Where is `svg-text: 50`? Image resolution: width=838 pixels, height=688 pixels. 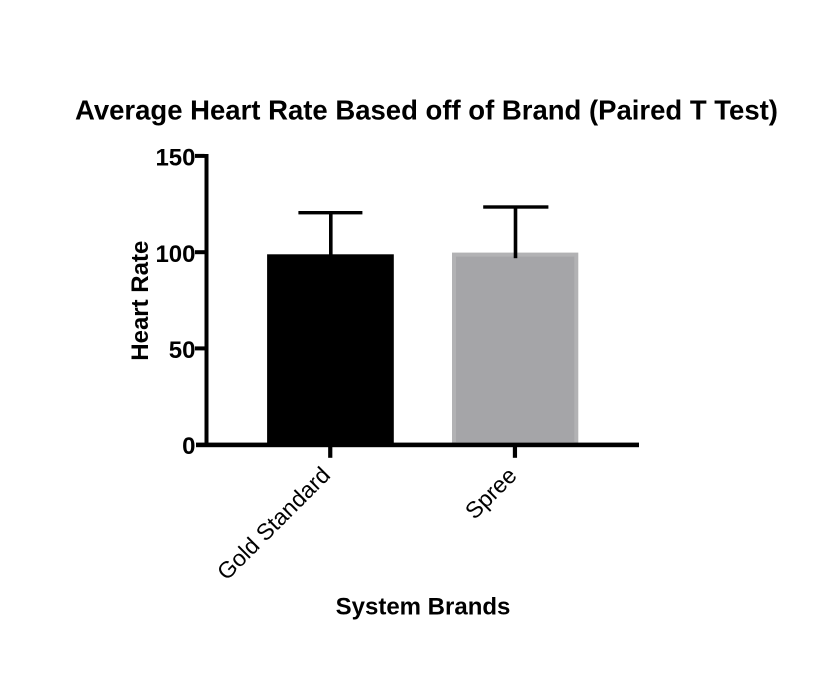
svg-text: 50 is located at coordinates (182, 350).